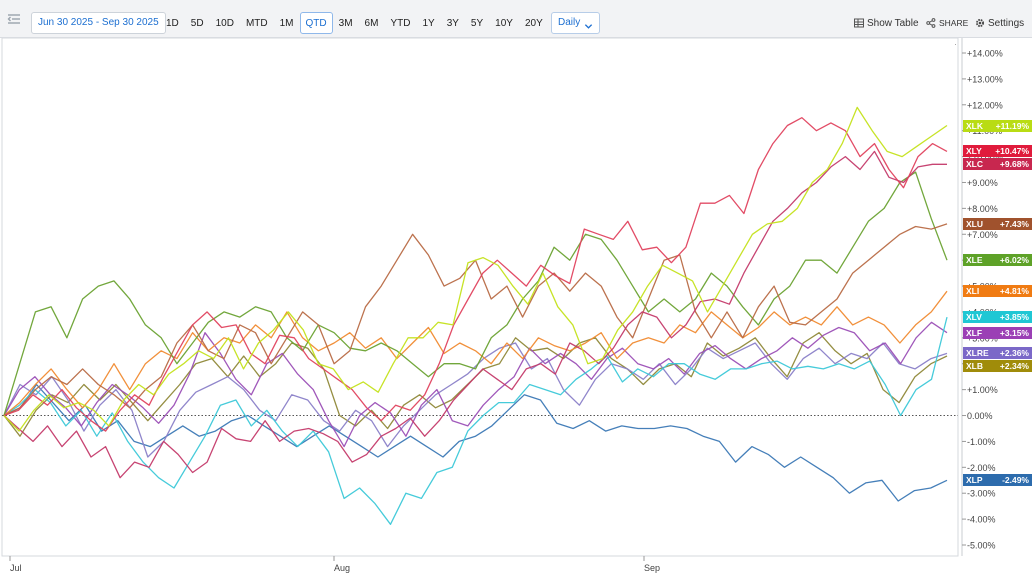 Image resolution: width=1032 pixels, height=577 pixels. Describe the element at coordinates (652, 568) in the screenshot. I see `x-axis-tick-label: Sep` at that location.